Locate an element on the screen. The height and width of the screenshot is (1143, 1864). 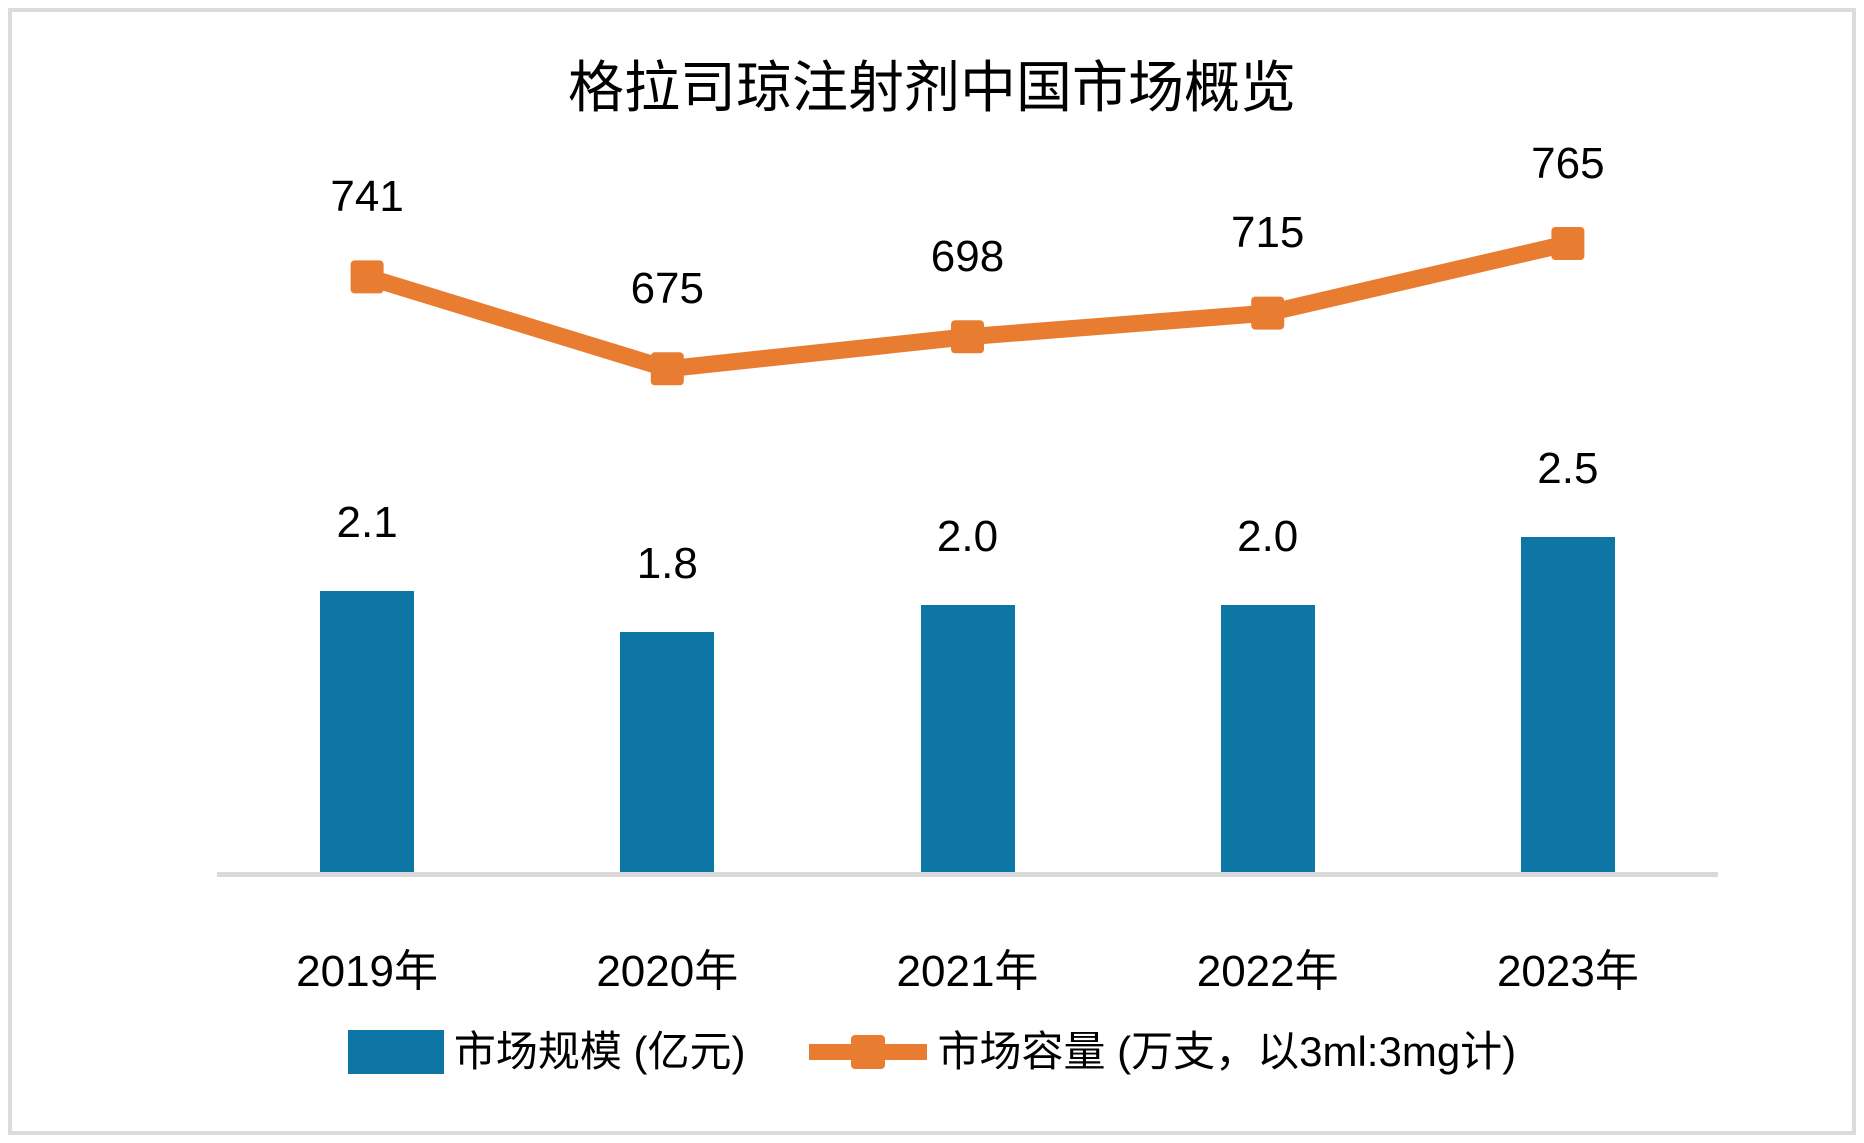
line-value-label: 715 is located at coordinates (1267, 233).